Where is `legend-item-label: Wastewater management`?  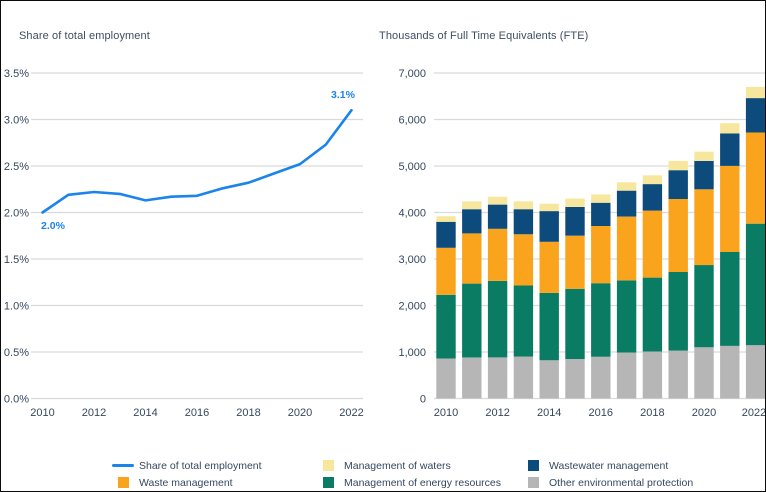
legend-item-label: Wastewater management is located at coordinates (609, 465).